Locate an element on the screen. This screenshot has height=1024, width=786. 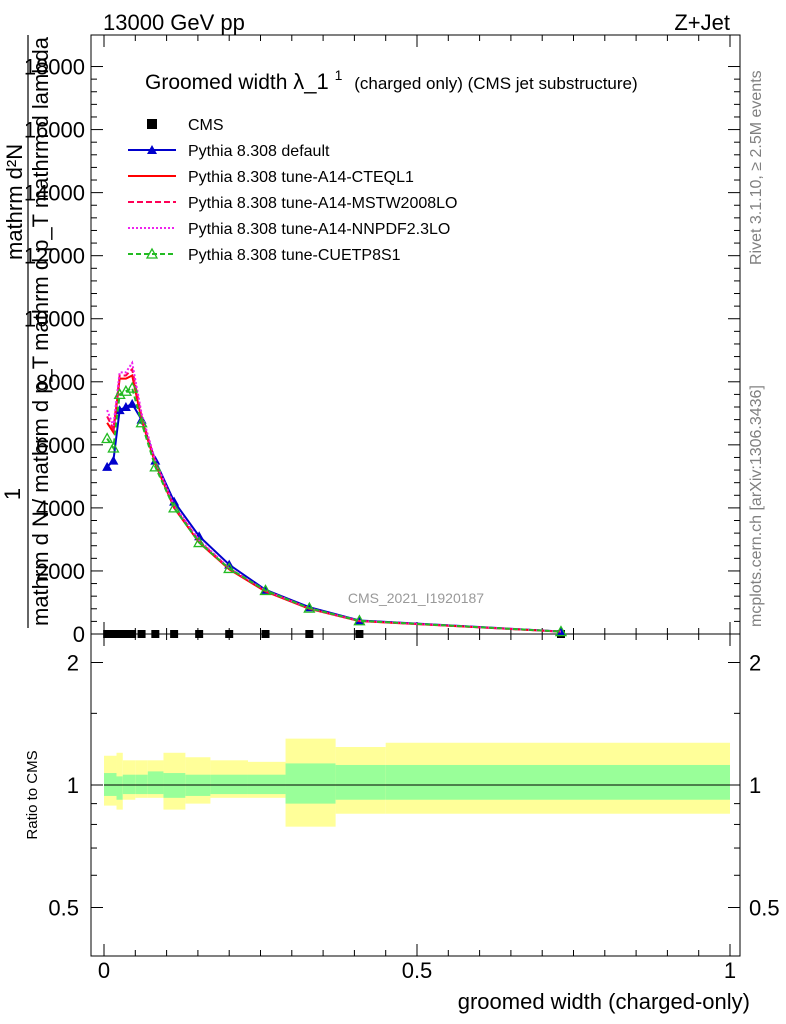
ylabel-denom-line1: mathrm d p_T mathrm d lambda is located at coordinates (40, 193).